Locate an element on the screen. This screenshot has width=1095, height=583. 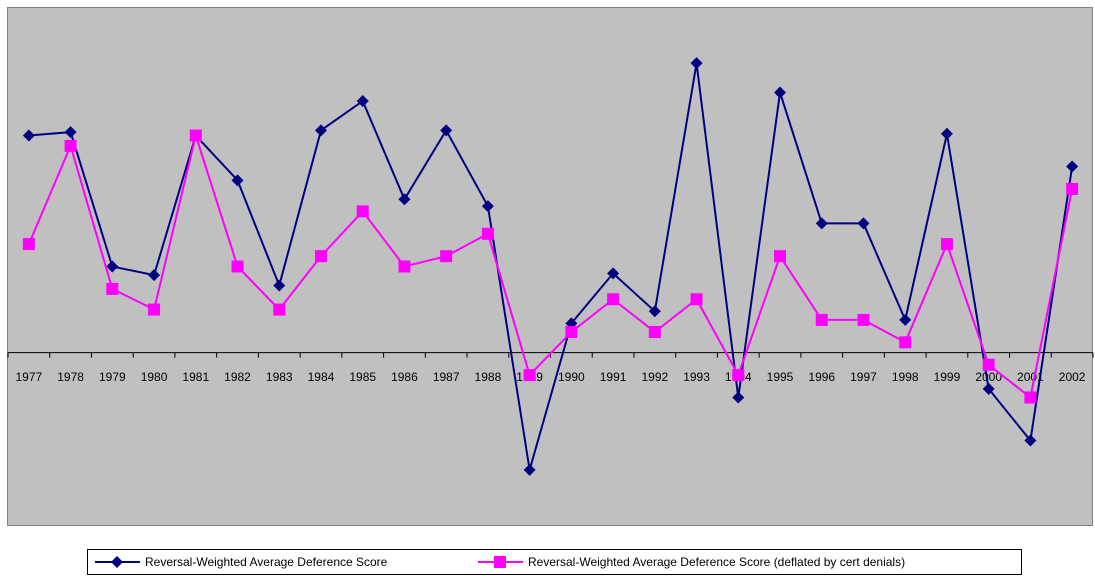
x-tick-label: 1979 is located at coordinates (112, 377).